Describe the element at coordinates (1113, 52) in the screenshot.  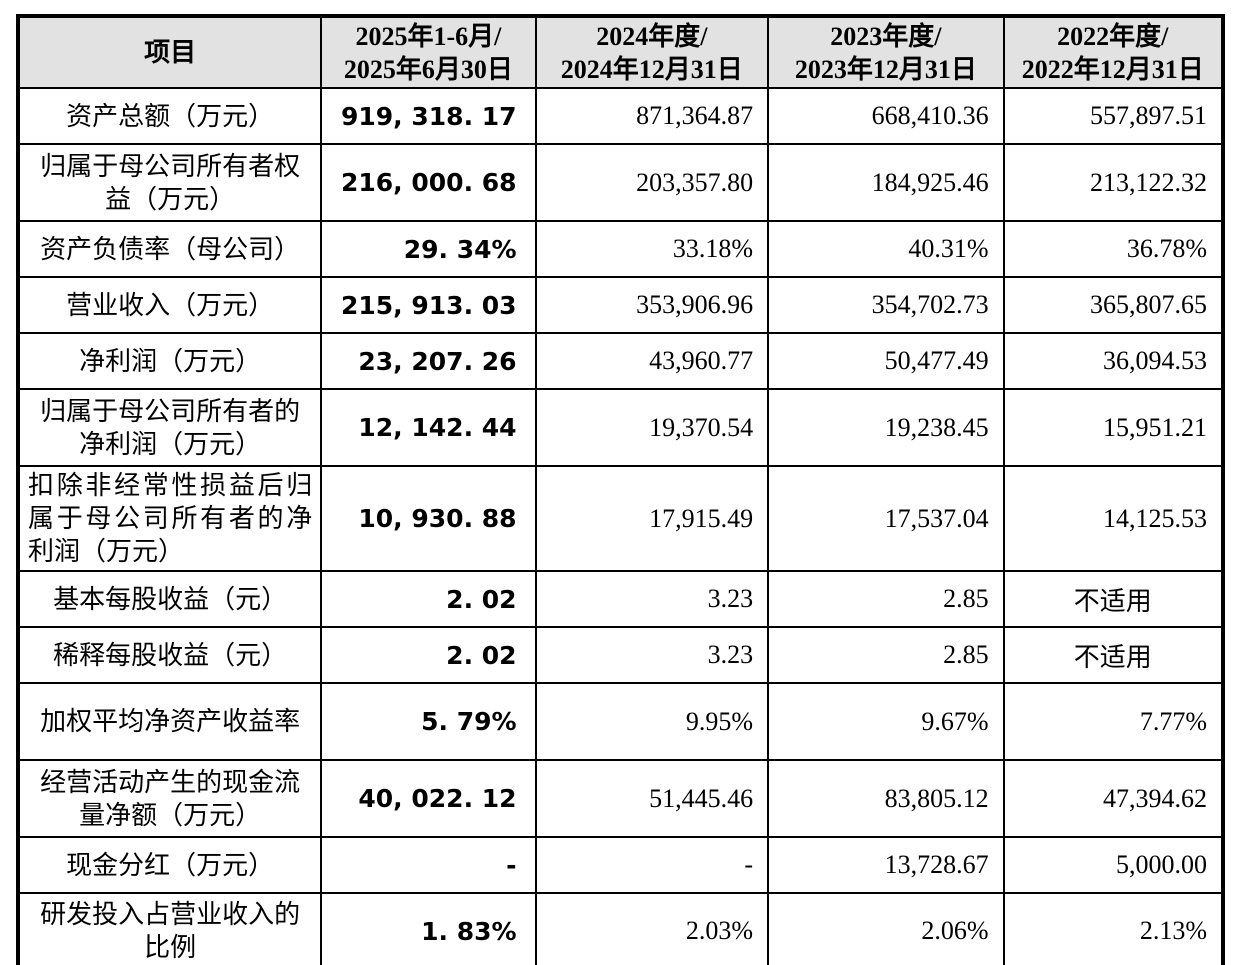
I see `header-period-2022: 2022年度/ 2022年12月31日` at that location.